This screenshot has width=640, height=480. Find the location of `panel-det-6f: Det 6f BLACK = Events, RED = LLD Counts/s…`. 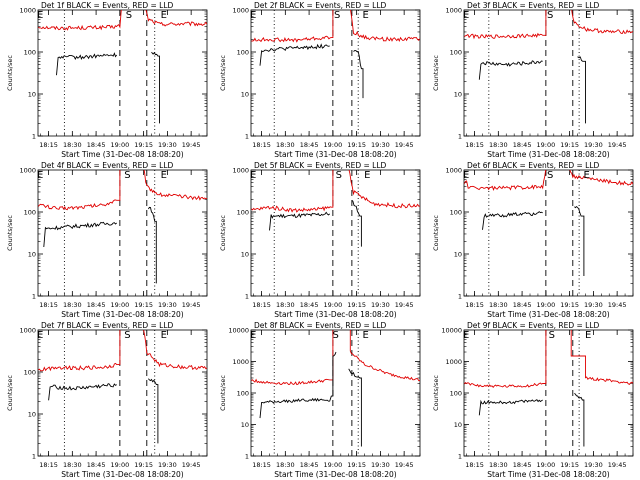

panel-det-6f: Det 6f BLACK = Events, RED = LLD Counts/s… is located at coordinates (533, 240).